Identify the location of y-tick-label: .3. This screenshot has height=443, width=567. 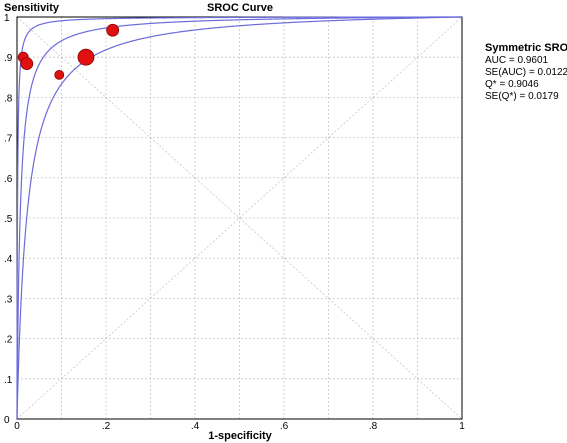
(8, 299).